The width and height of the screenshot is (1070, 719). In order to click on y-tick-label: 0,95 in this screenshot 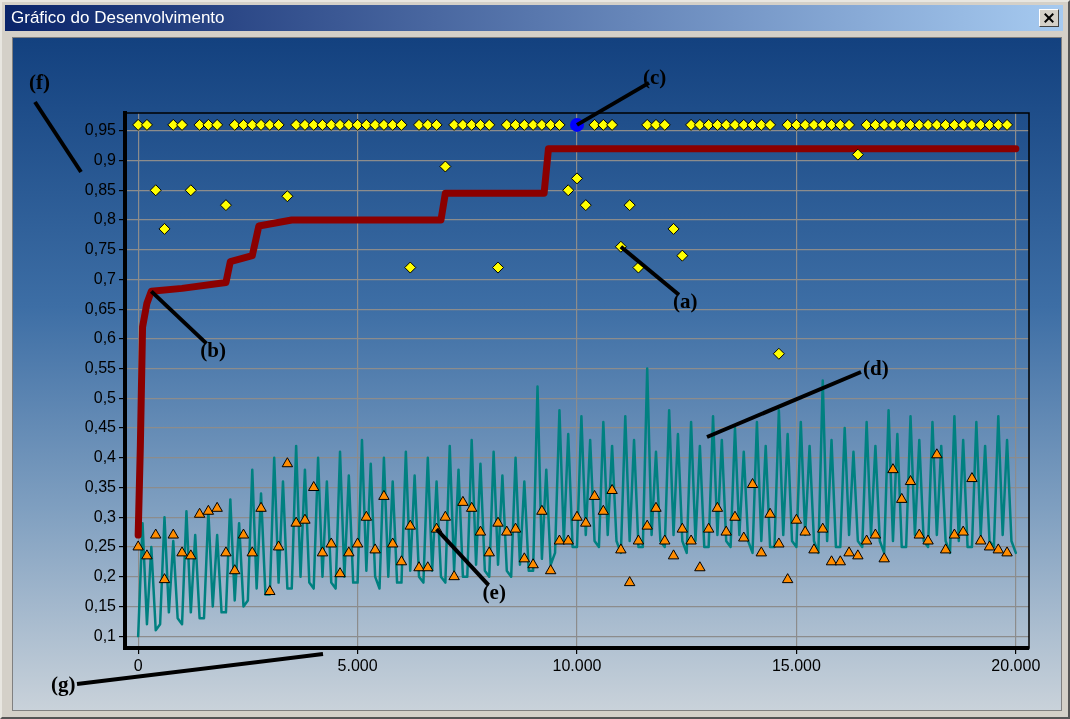, I will do `click(100, 130)`.